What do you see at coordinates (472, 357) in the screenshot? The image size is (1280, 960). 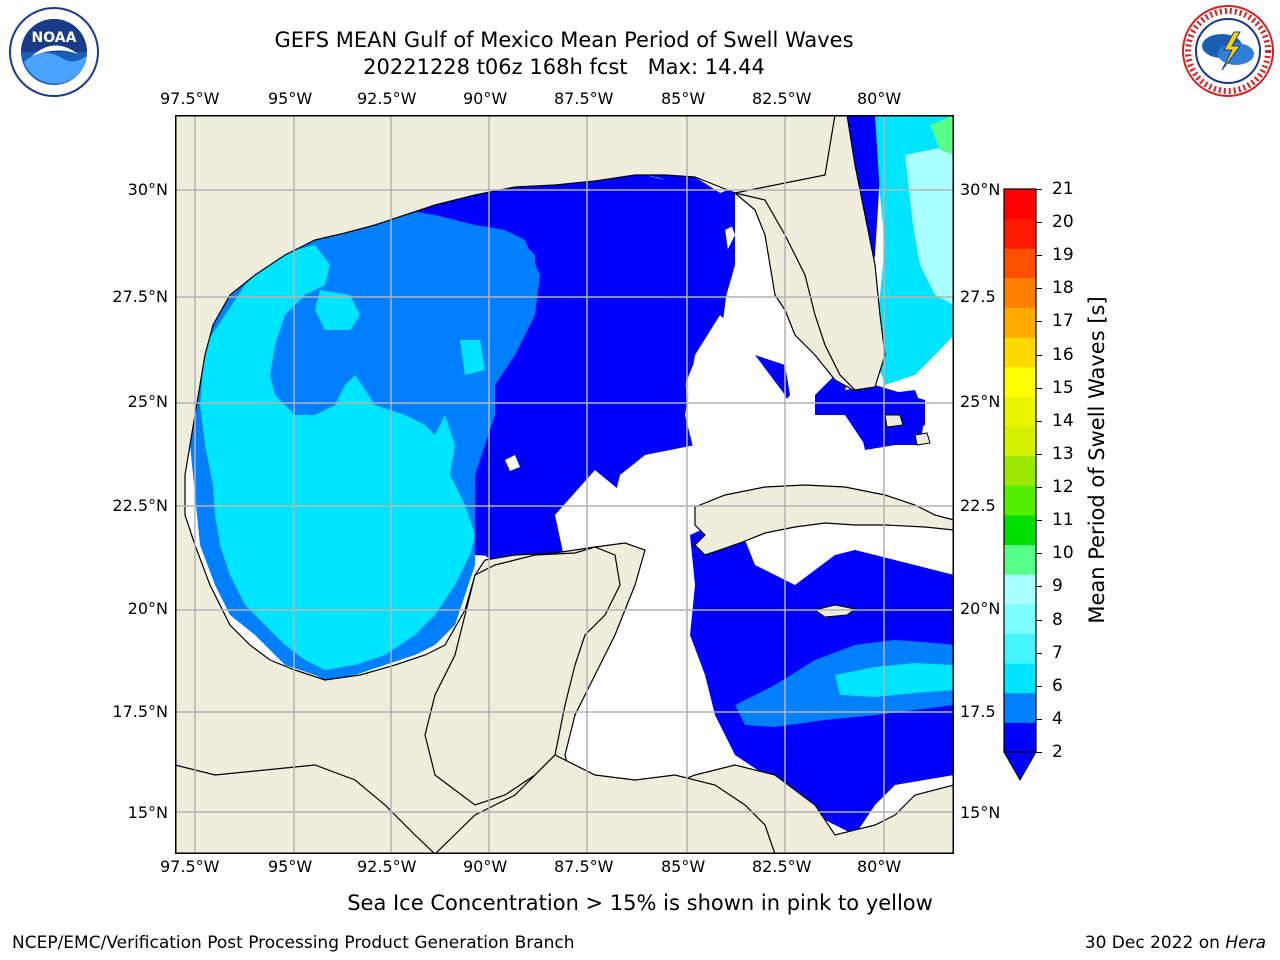 I see `swell-6-7s-patch2` at bounding box center [472, 357].